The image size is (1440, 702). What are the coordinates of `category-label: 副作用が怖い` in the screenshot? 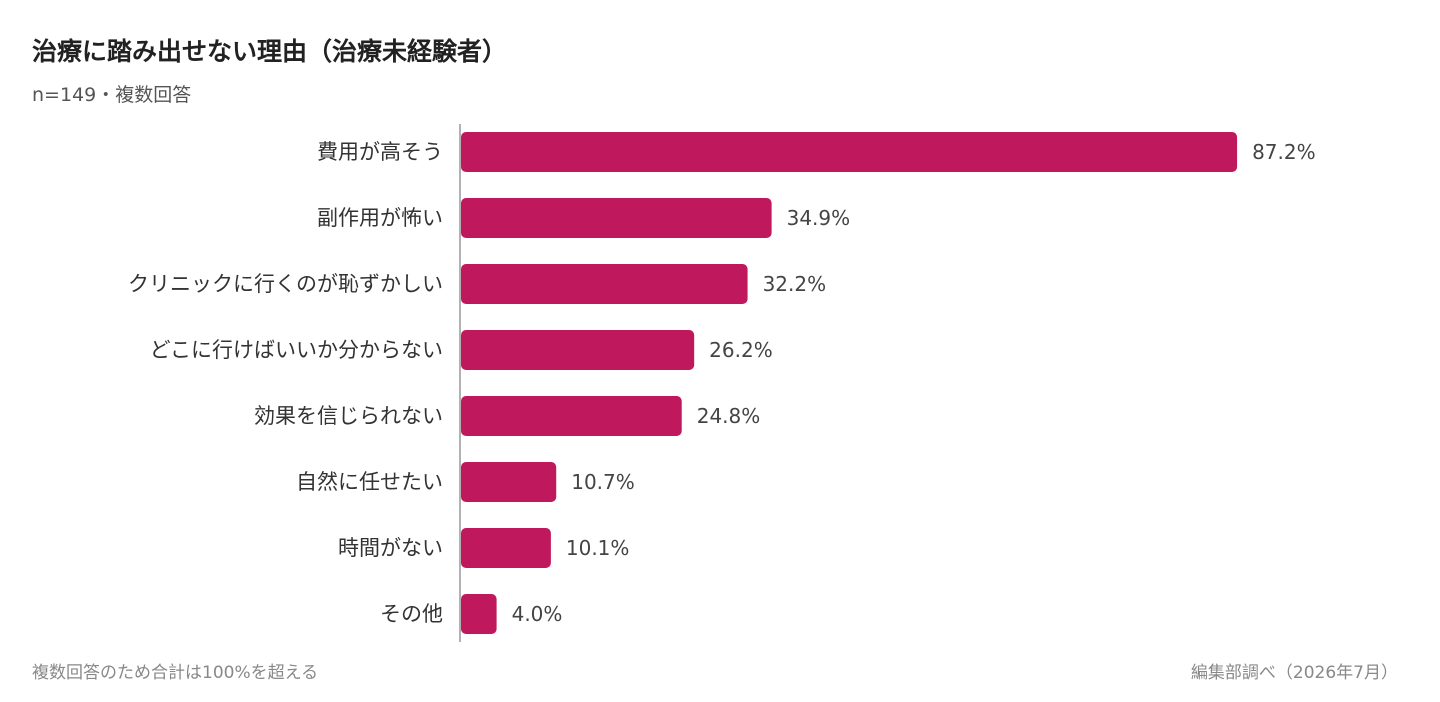 It's located at (380, 218).